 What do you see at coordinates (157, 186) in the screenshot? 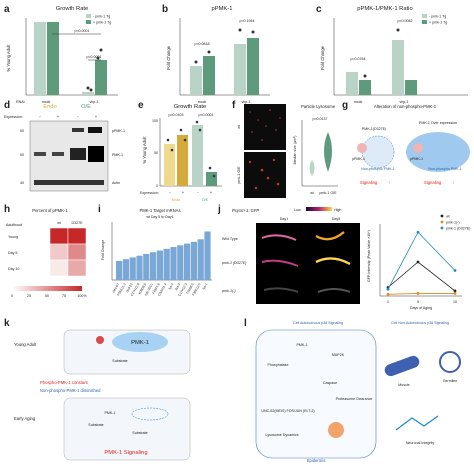
I see `tick-label: 0` at bounding box center [157, 186].